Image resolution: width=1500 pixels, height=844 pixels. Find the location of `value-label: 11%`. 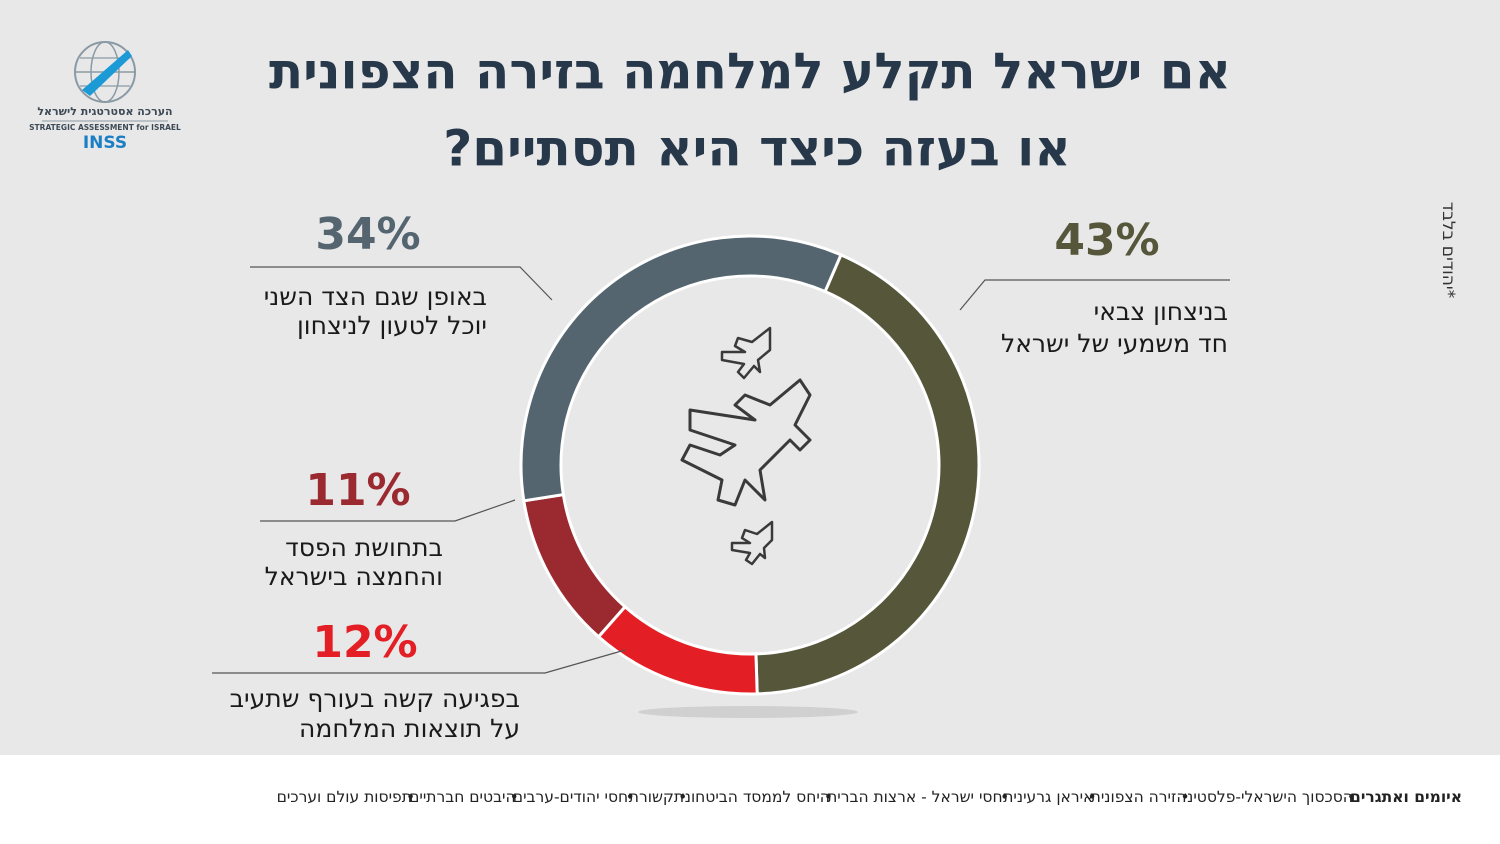

value-label: 11% is located at coordinates (357, 490).